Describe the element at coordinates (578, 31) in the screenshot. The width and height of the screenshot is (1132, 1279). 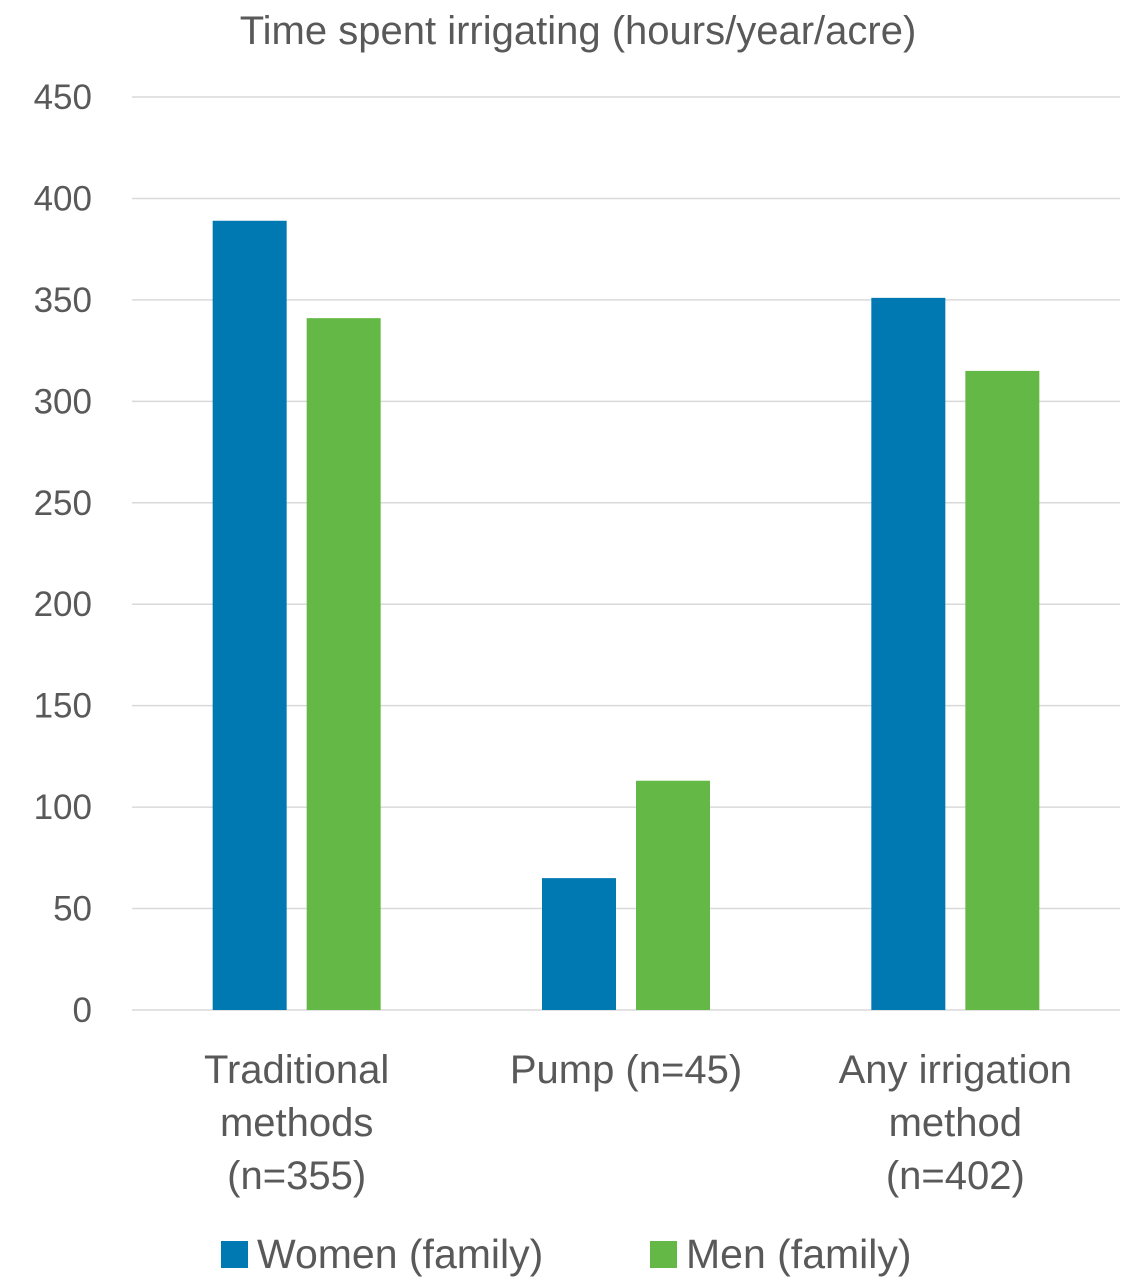
I see `chart-title: Time spent irrigating (hours/year/acre)` at that location.